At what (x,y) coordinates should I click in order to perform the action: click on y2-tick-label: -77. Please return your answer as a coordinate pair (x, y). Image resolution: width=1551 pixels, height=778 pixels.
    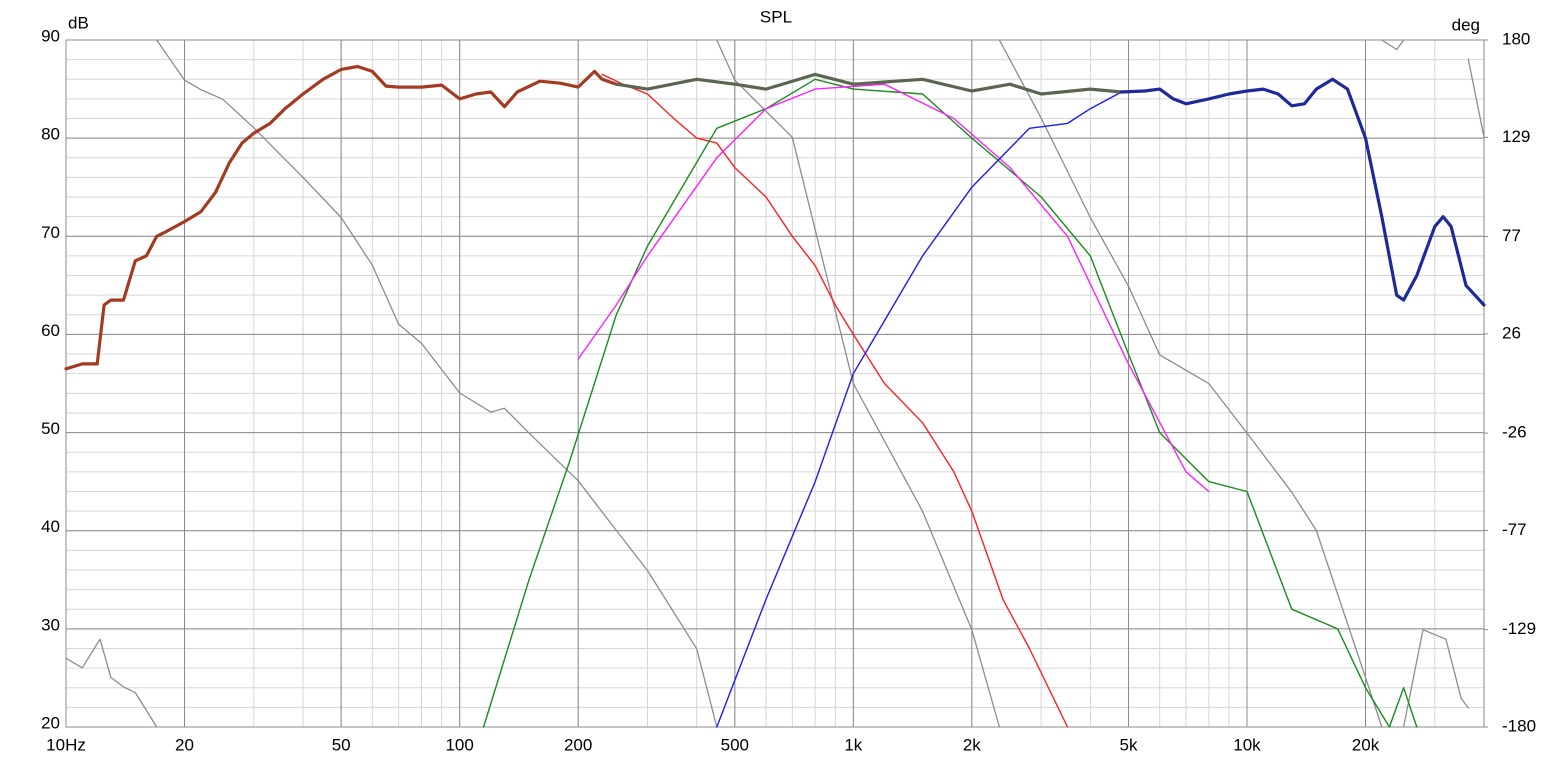
    Looking at the image, I should click on (1514, 529).